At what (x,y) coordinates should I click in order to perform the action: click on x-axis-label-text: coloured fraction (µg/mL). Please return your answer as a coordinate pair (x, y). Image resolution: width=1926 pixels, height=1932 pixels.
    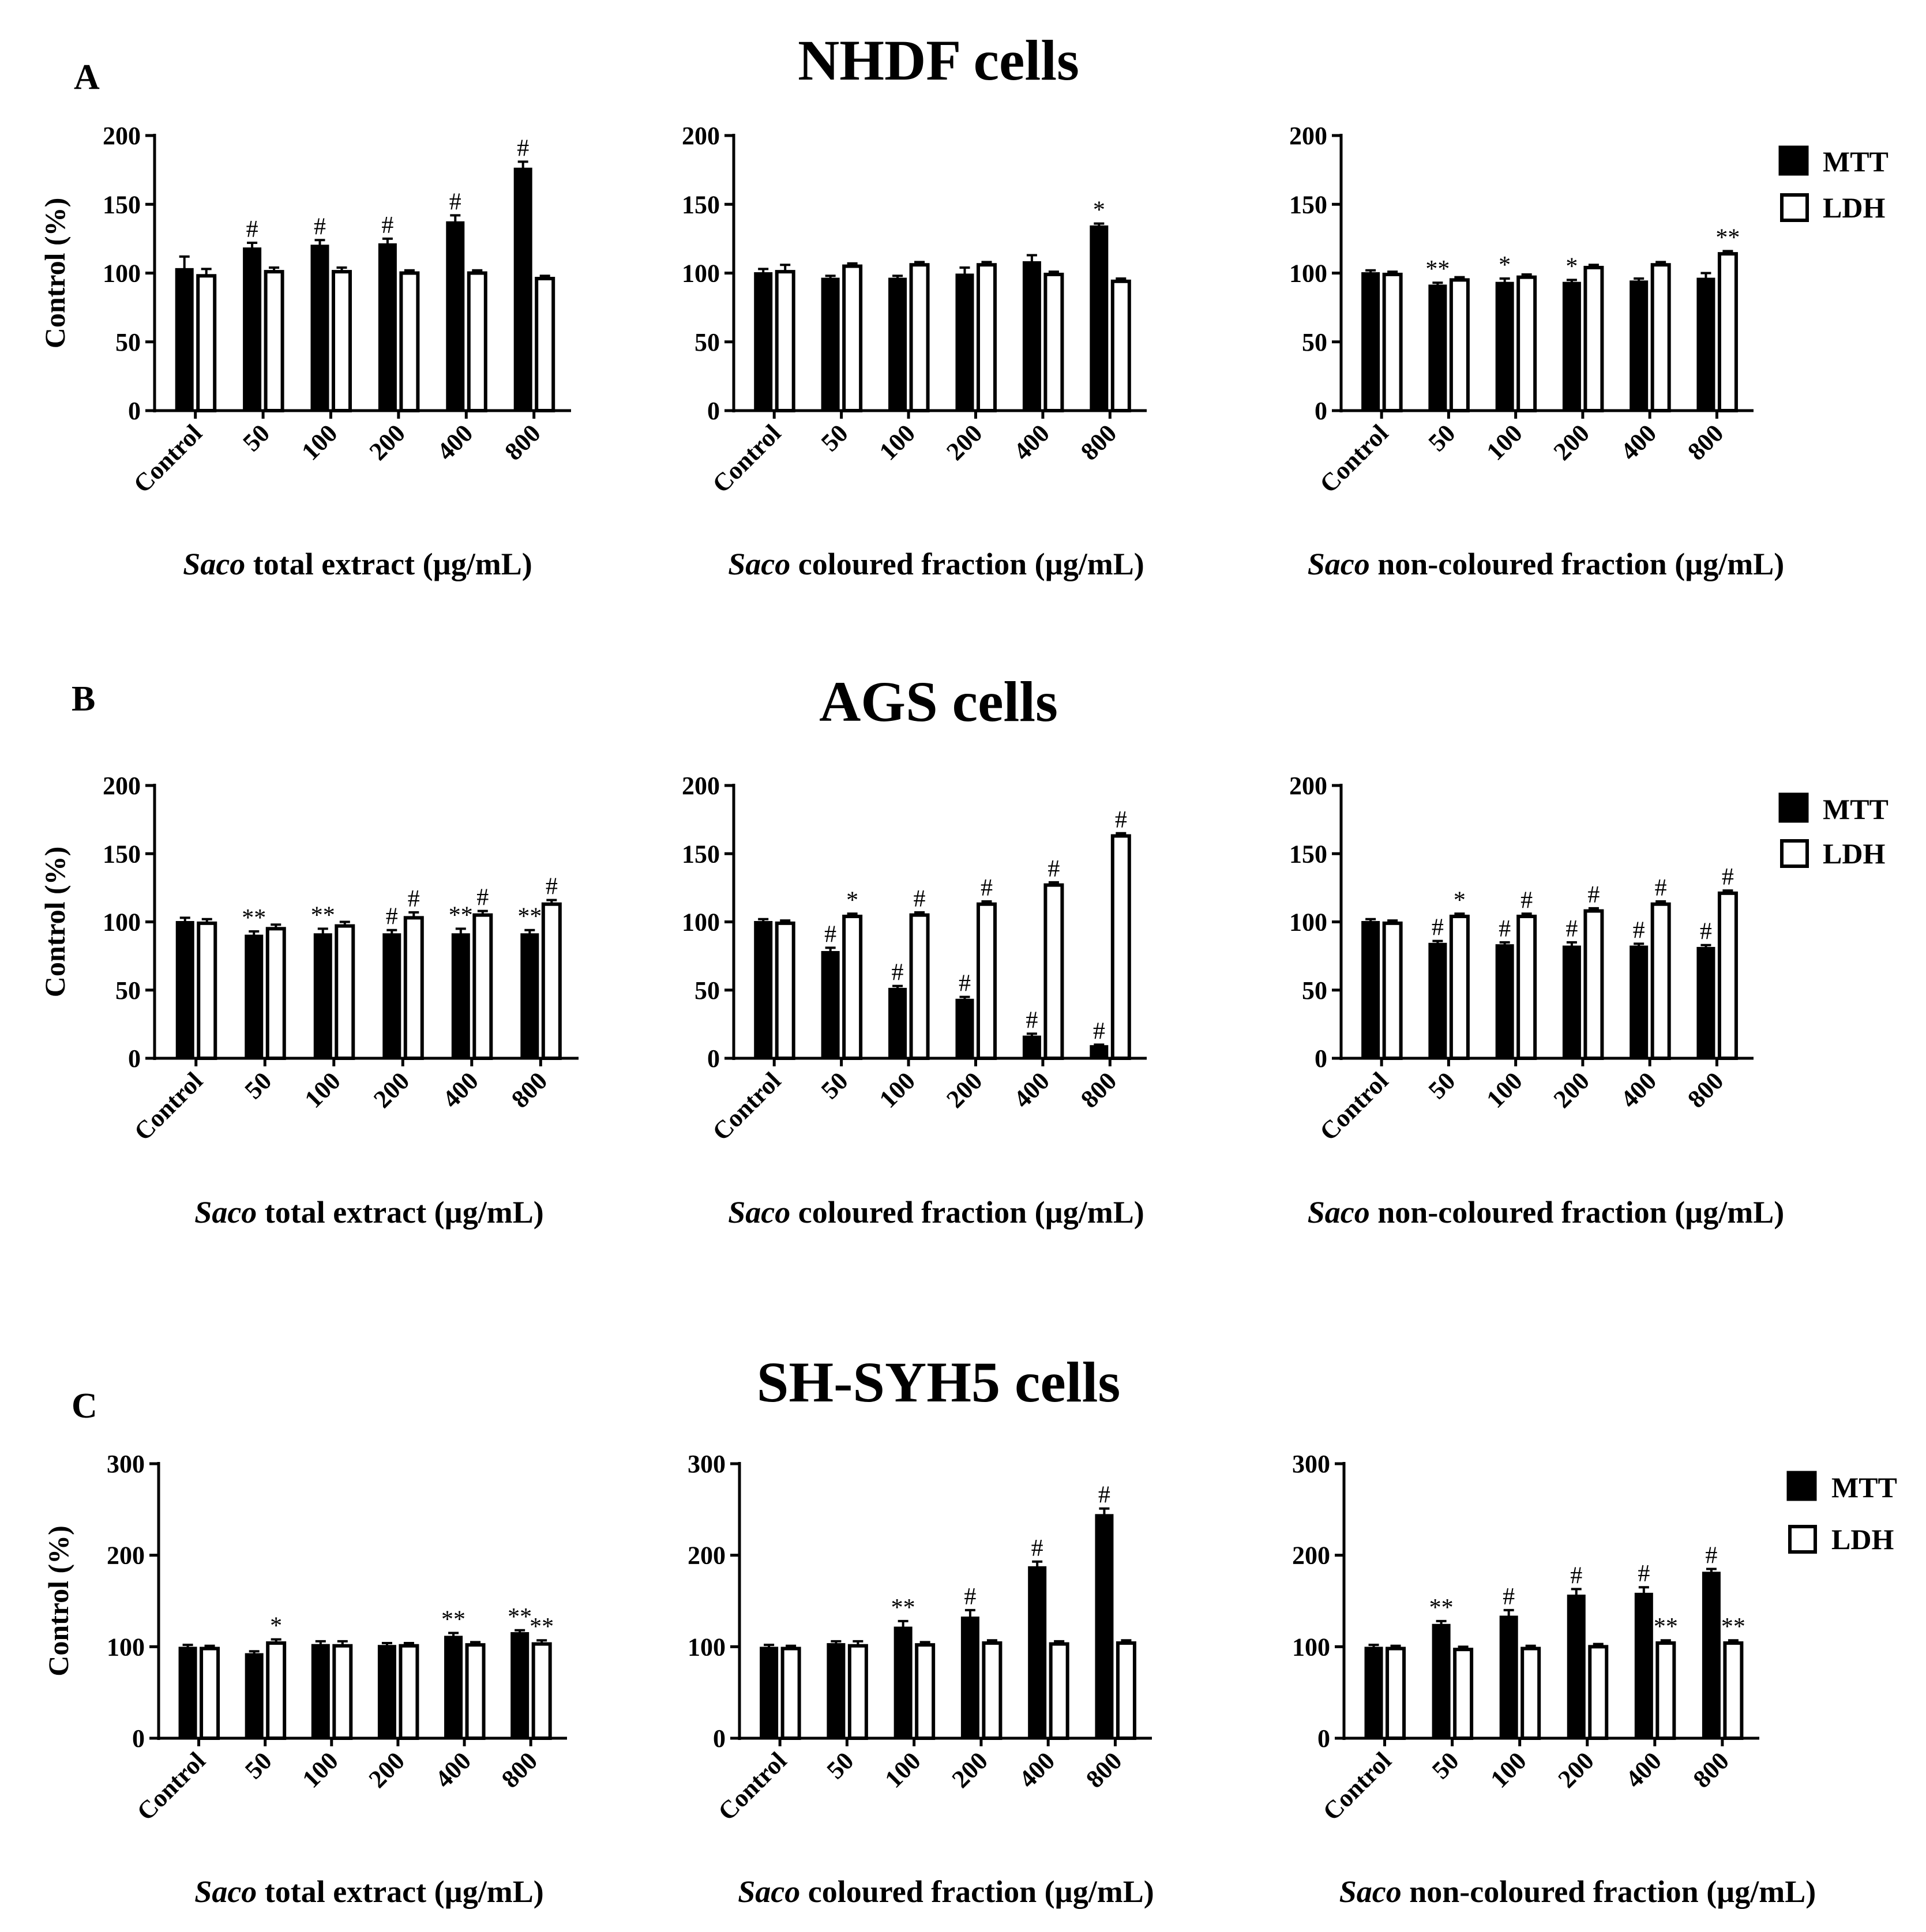
    Looking at the image, I should click on (977, 1891).